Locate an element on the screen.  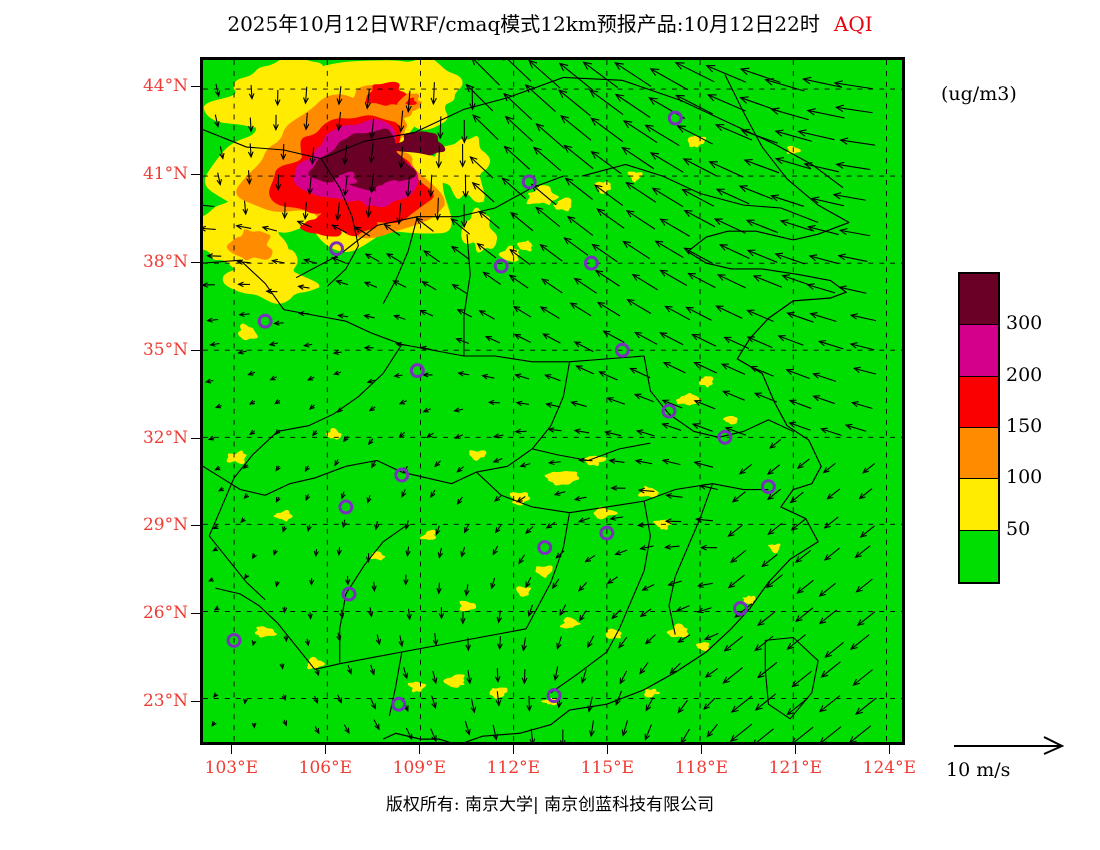
chart-title-main: 2025年10月12日WRF/cmaq模式12km预报产品:10月12日22时 is located at coordinates (523, 24).